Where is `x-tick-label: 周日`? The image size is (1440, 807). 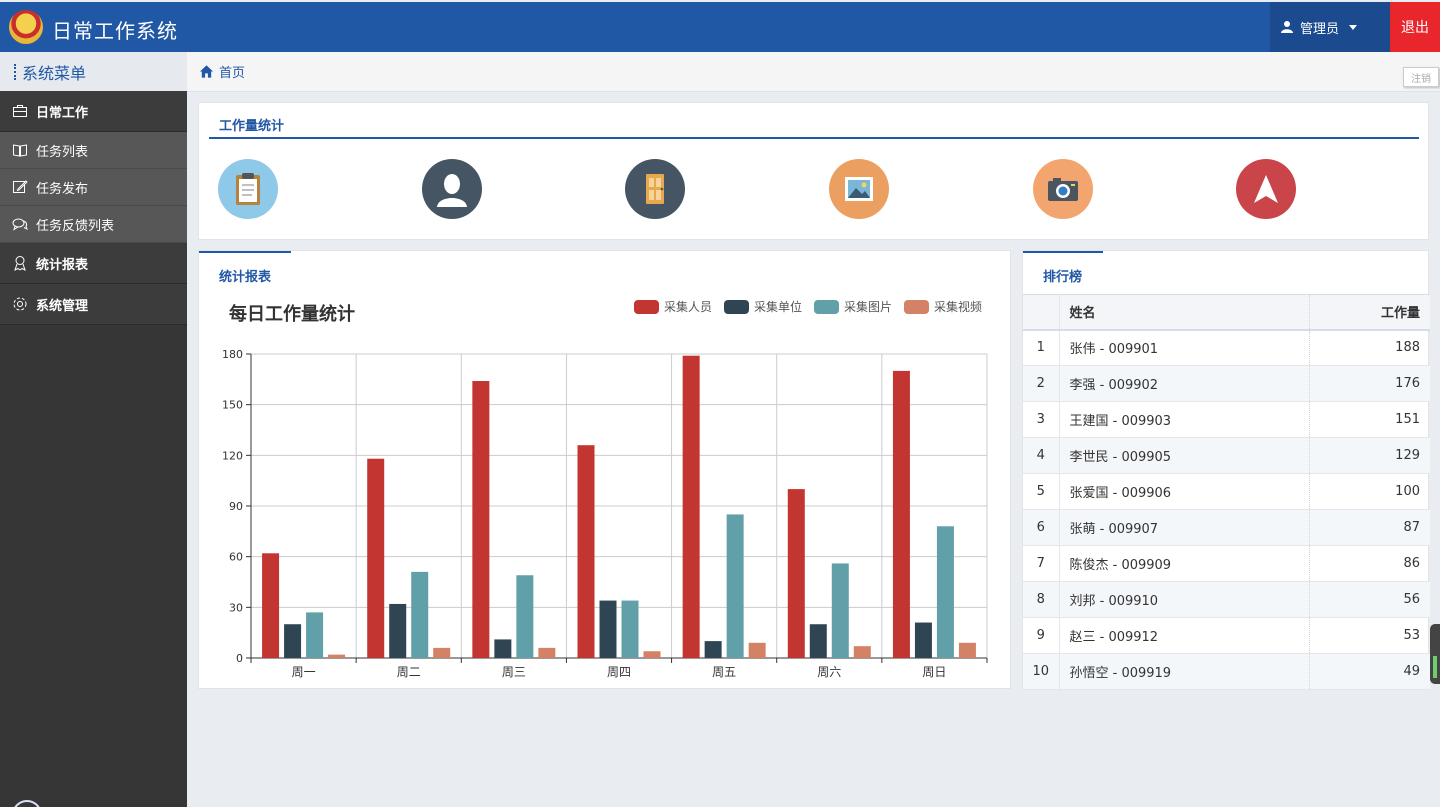
x-tick-label: 周日 is located at coordinates (934, 672).